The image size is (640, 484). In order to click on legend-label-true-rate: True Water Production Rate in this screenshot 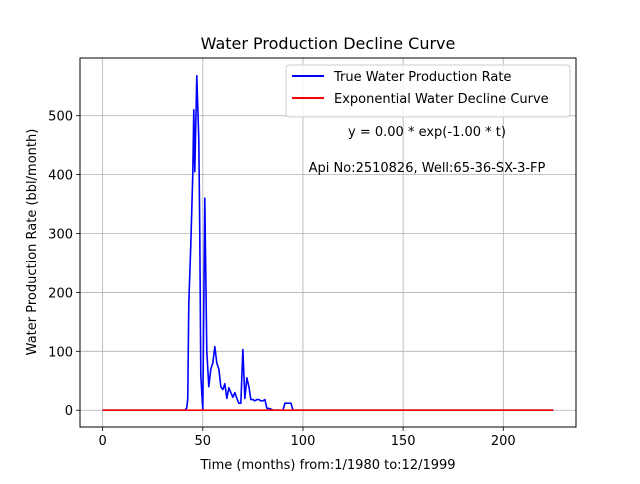, I will do `click(422, 77)`.